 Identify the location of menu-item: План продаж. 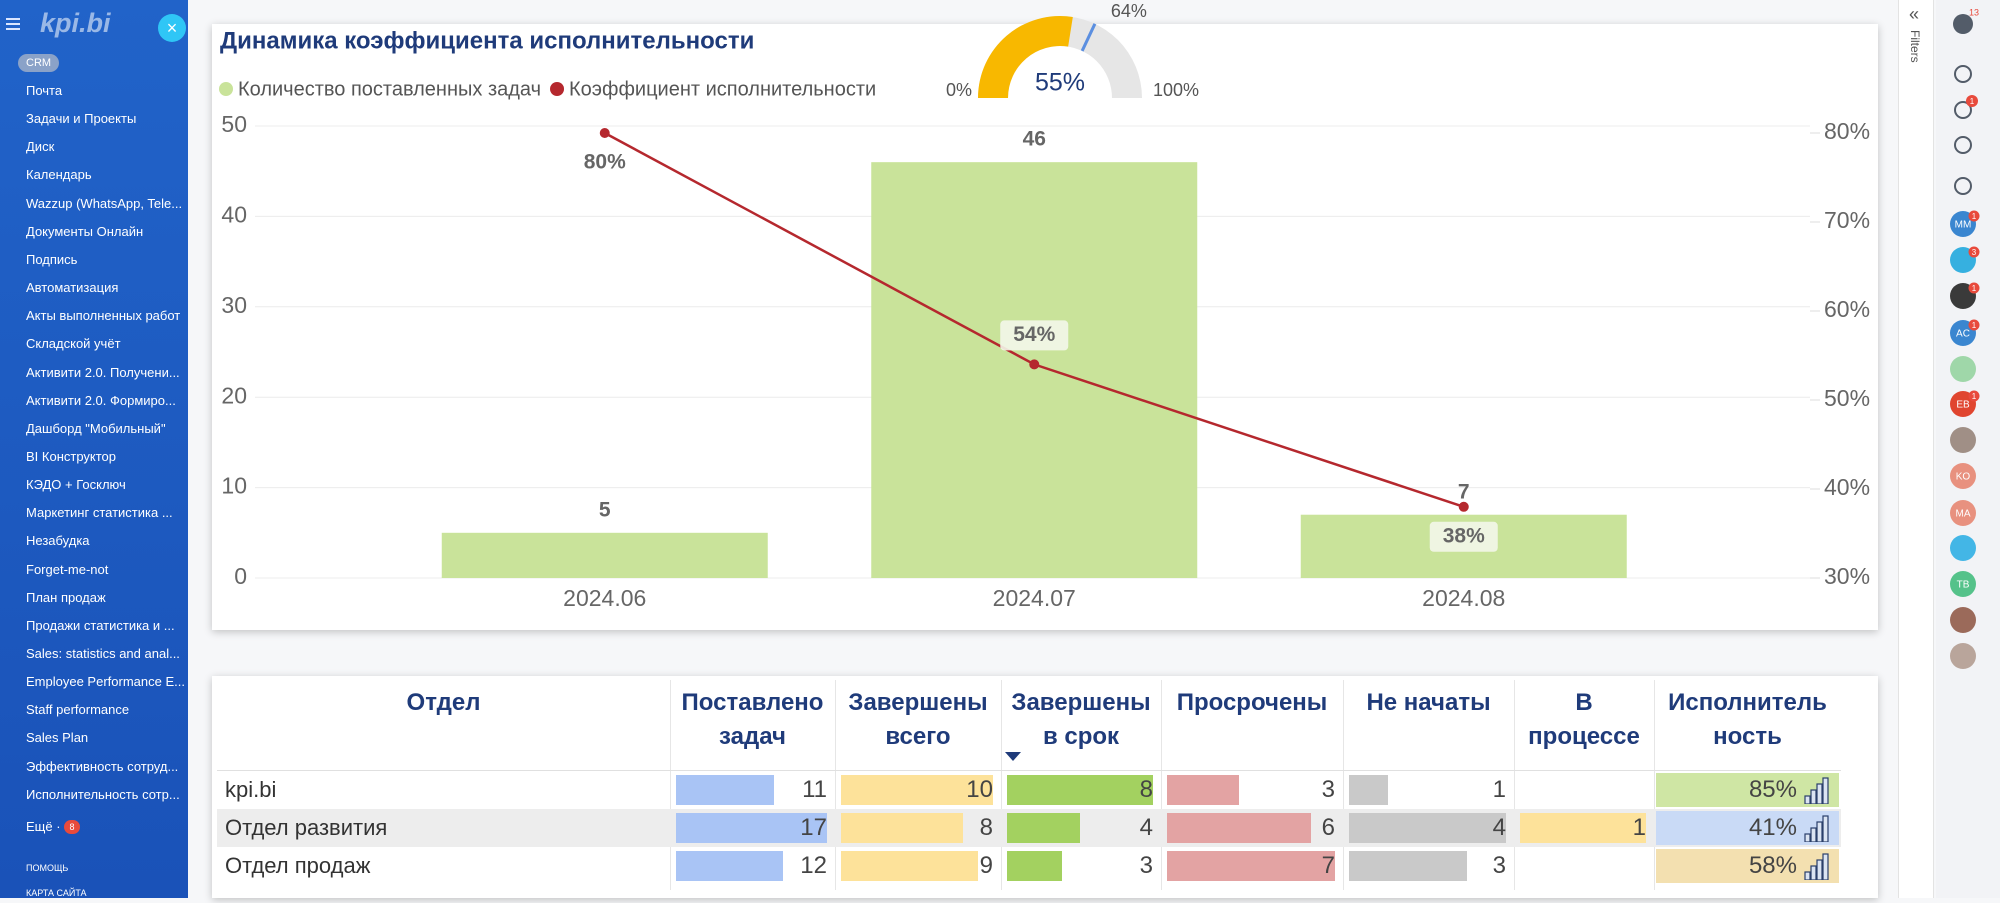
(66, 597).